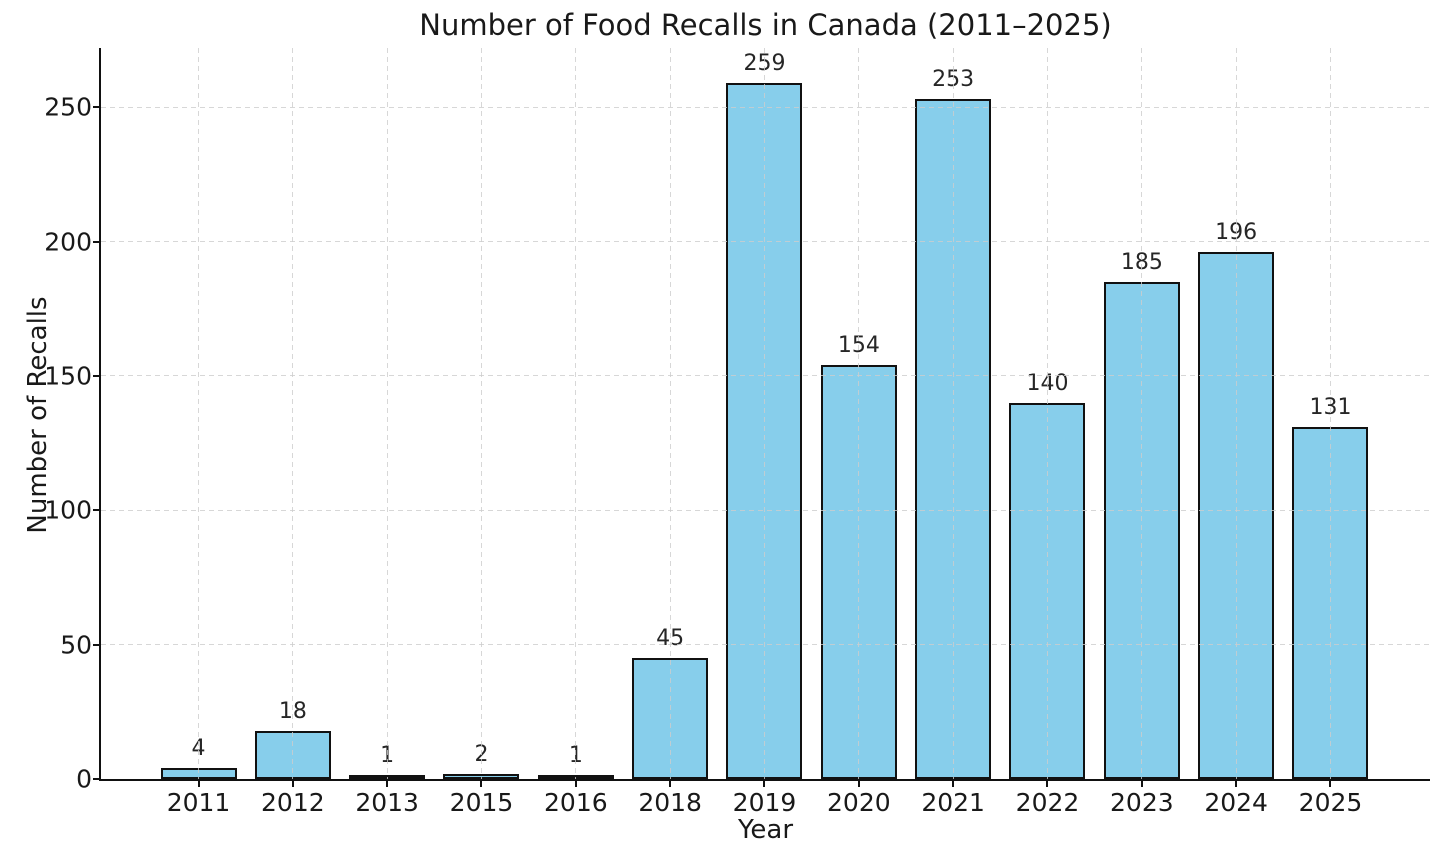 This screenshot has height=858, width=1440. Describe the element at coordinates (198, 802) in the screenshot. I see `x-tick-label: 2011` at that location.